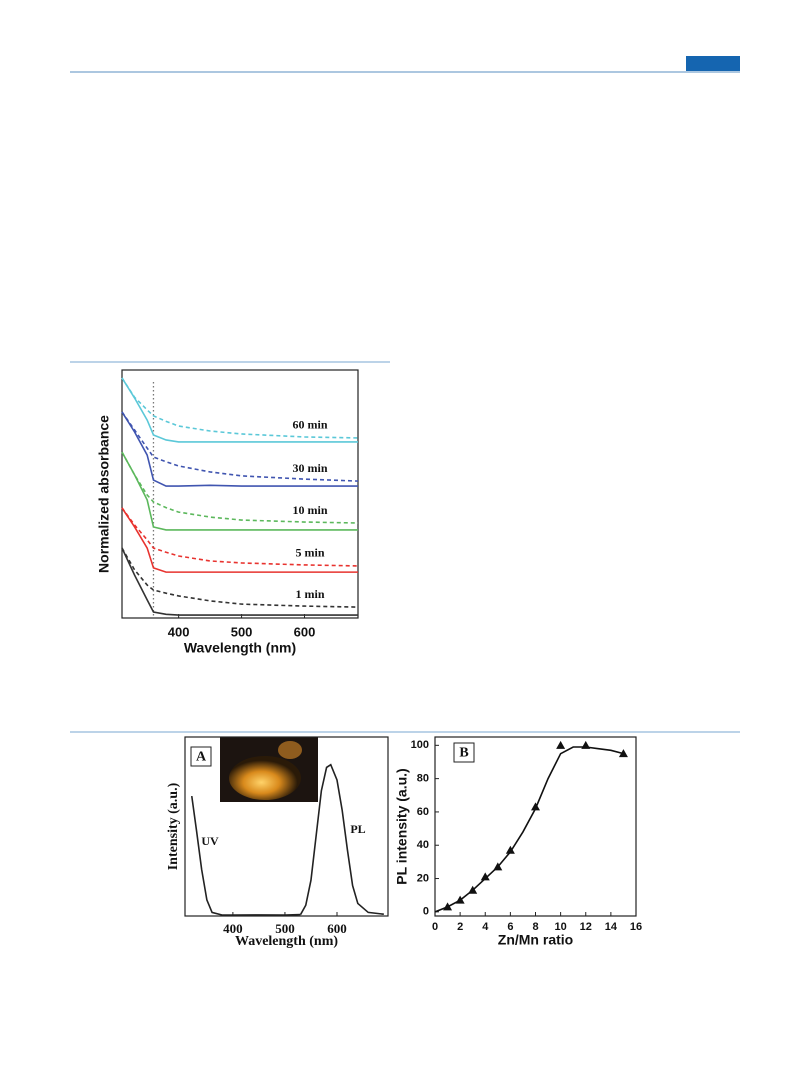 The width and height of the screenshot is (809, 1067). What do you see at coordinates (420, 745) in the screenshot?
I see `y-tick-label: 100` at bounding box center [420, 745].